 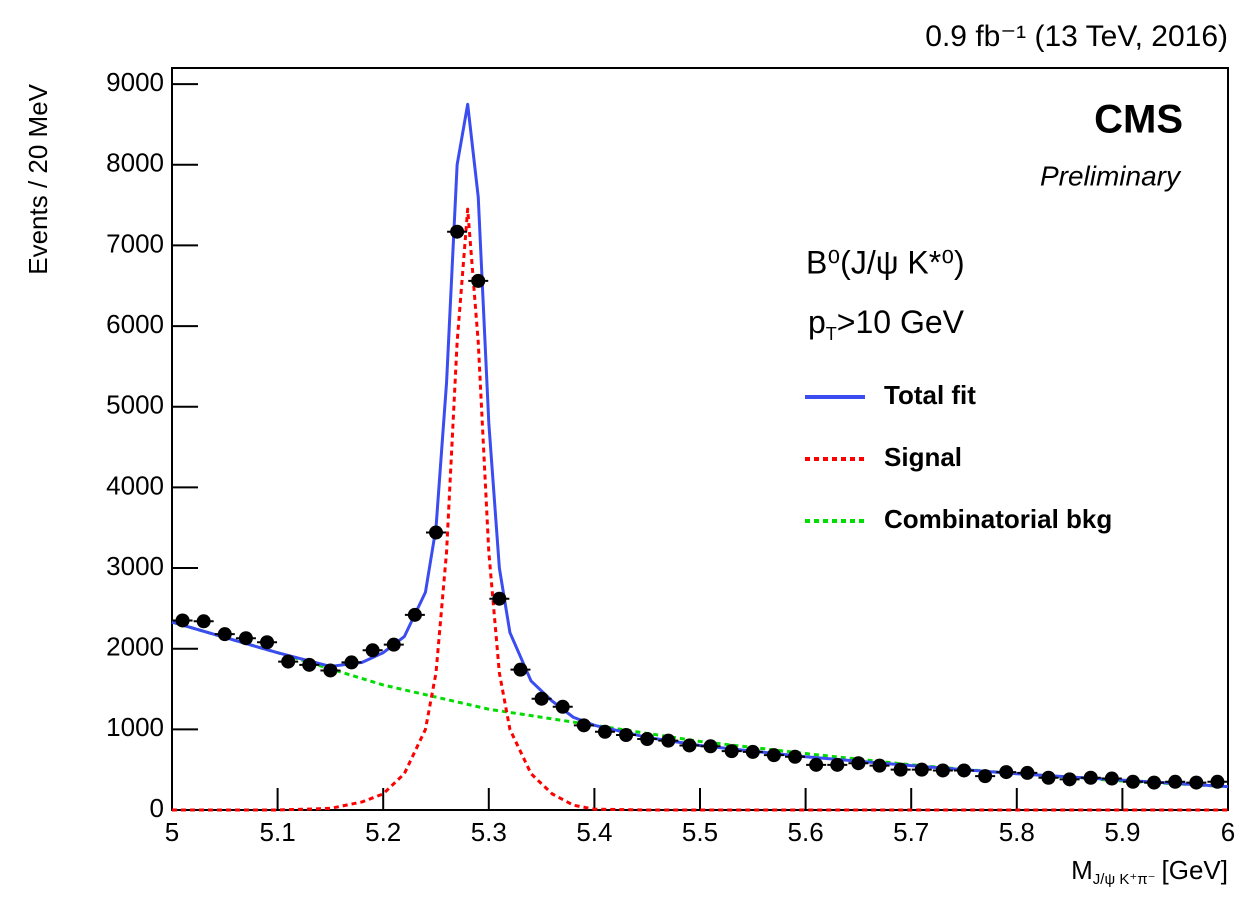 I want to click on x-tick-label: 5.4, so click(x=594, y=832).